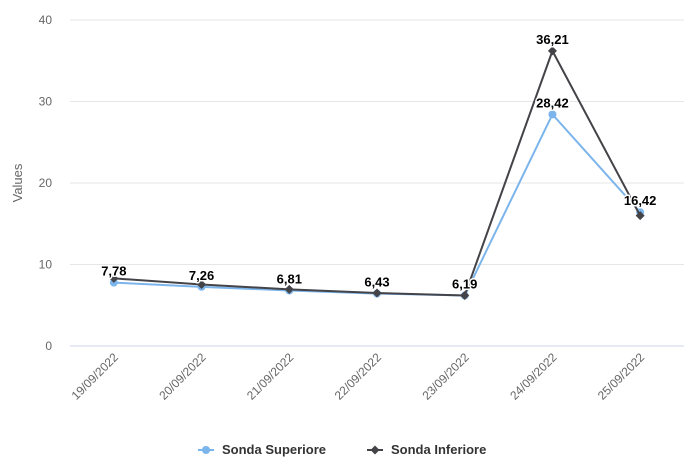 This screenshot has height=459, width=684. I want to click on y-axis-ticks: 0 10 20 30 40, so click(46, 183).